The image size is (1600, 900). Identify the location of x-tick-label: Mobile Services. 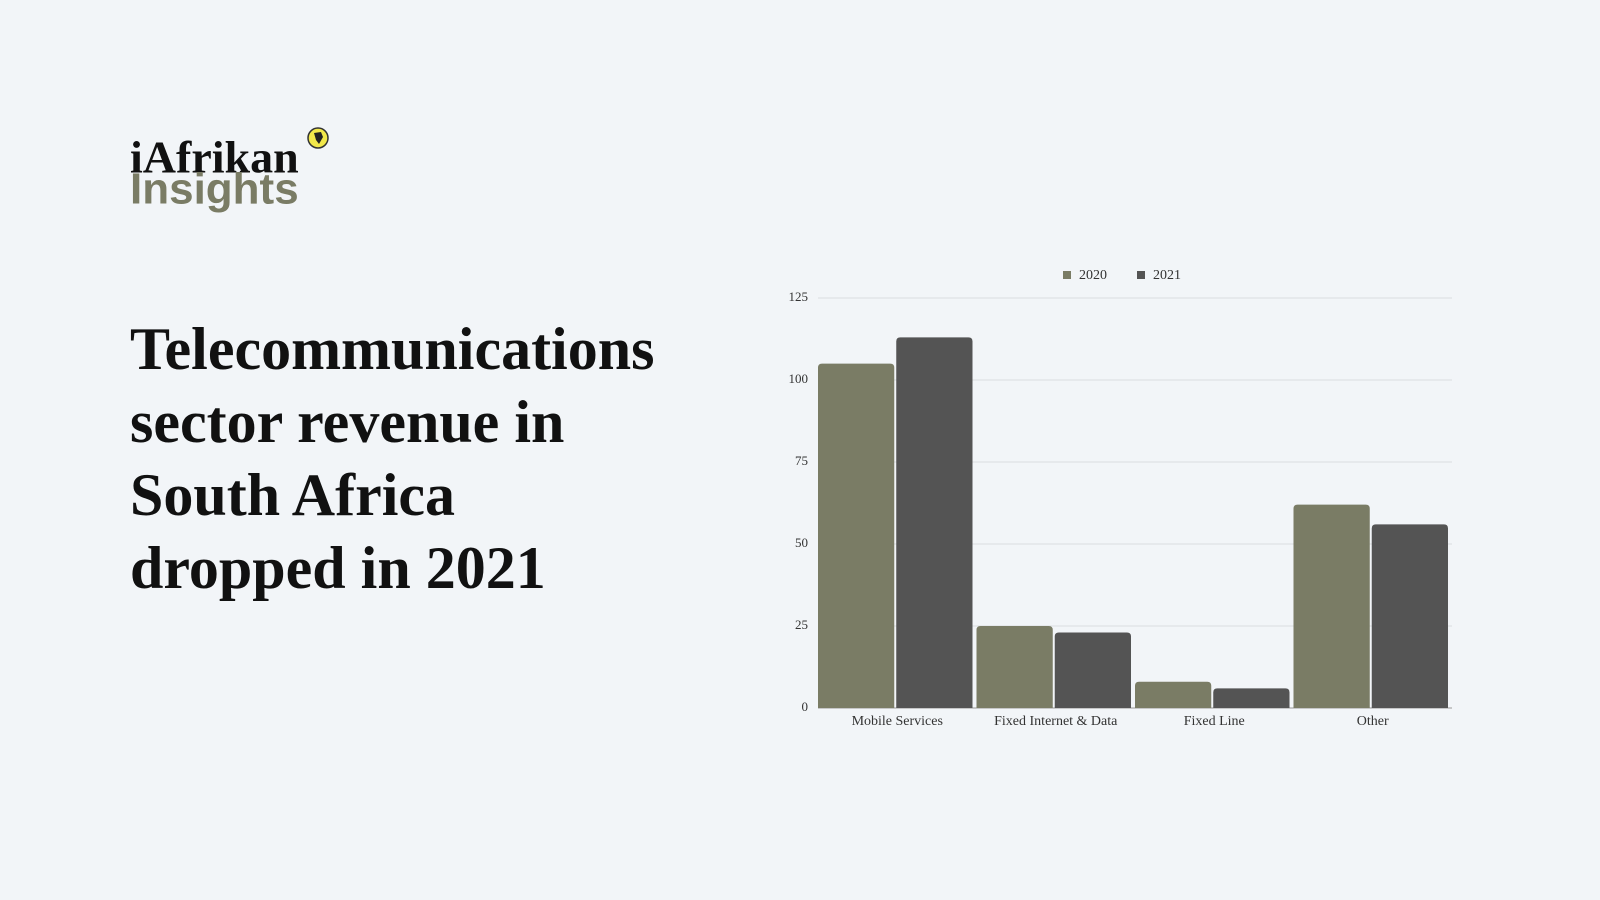
(897, 721).